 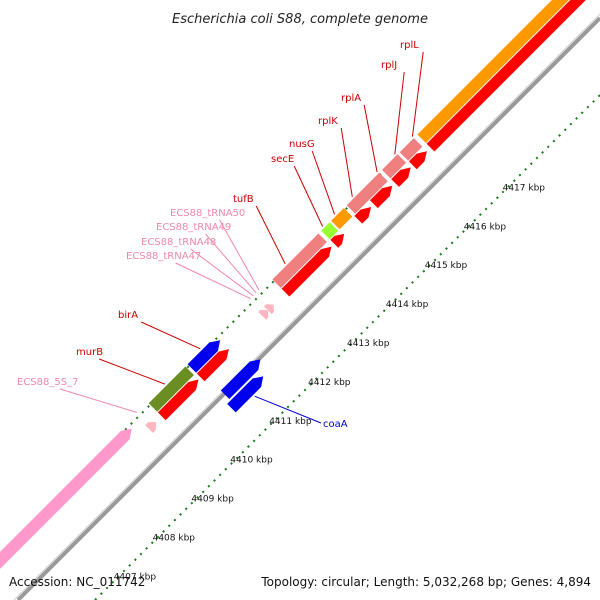 What do you see at coordinates (337, 240) in the screenshot?
I see `gene-secE-cds` at bounding box center [337, 240].